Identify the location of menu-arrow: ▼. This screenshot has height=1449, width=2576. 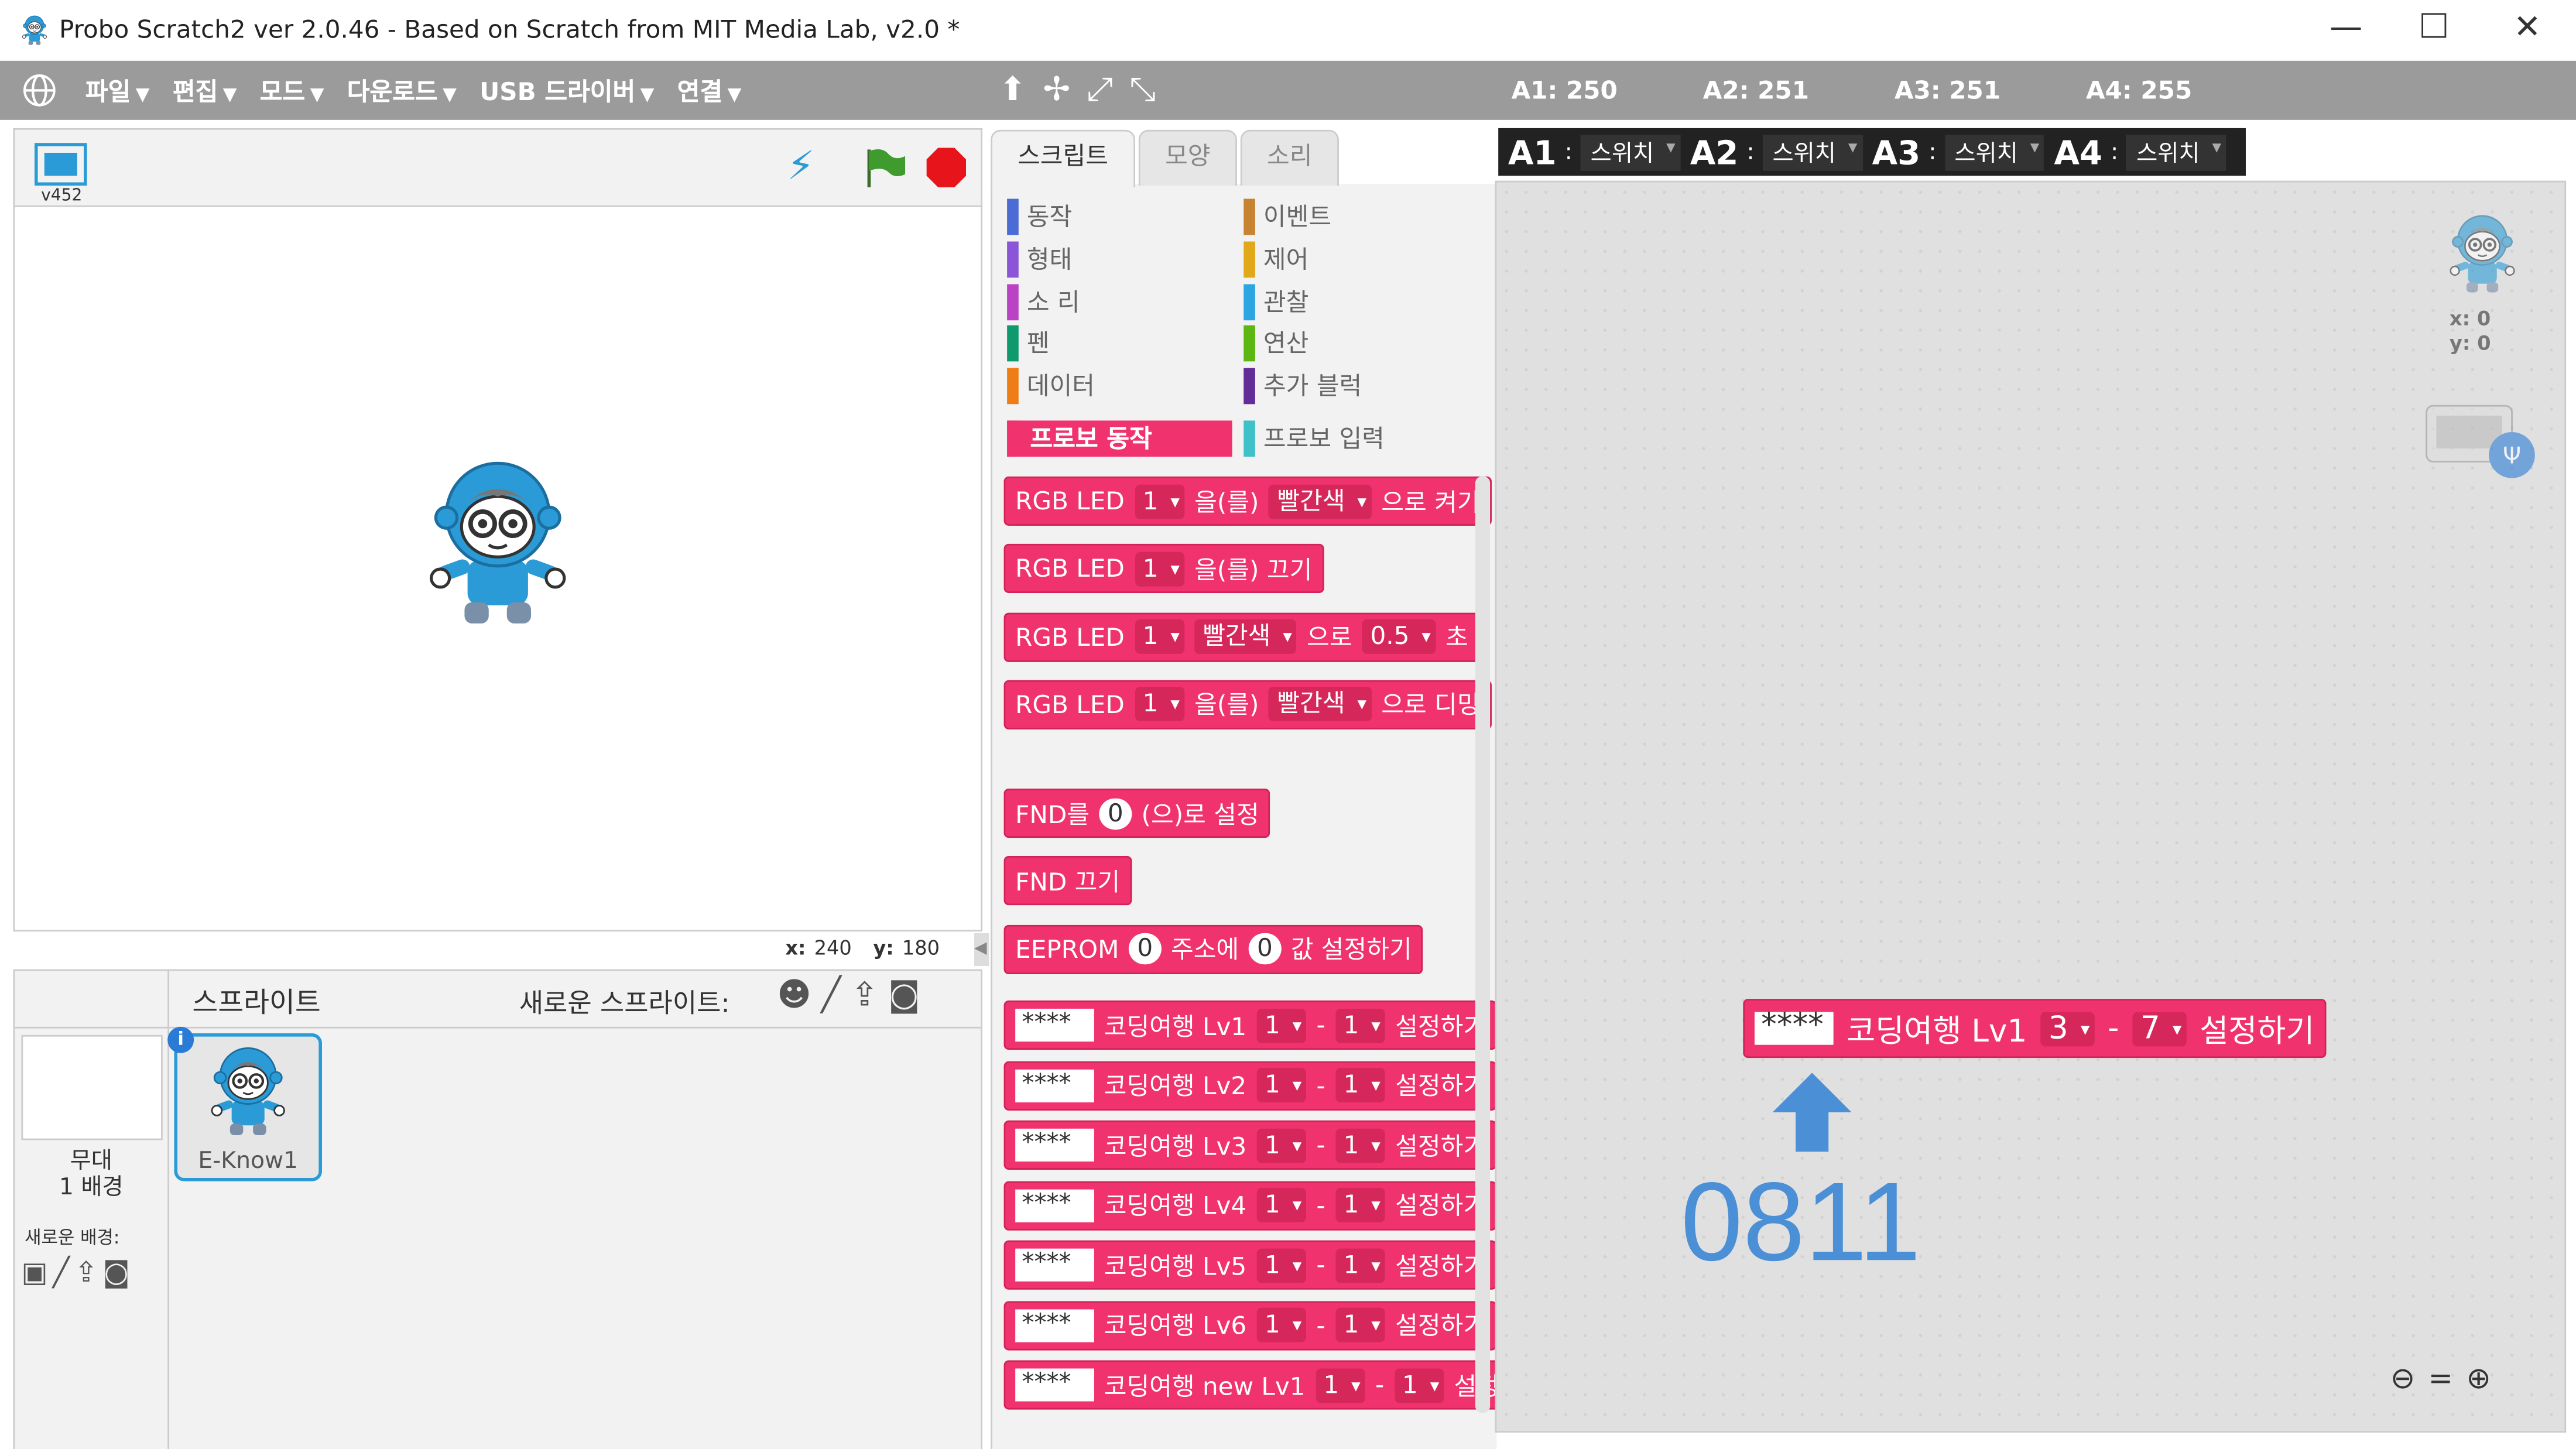
(647, 94).